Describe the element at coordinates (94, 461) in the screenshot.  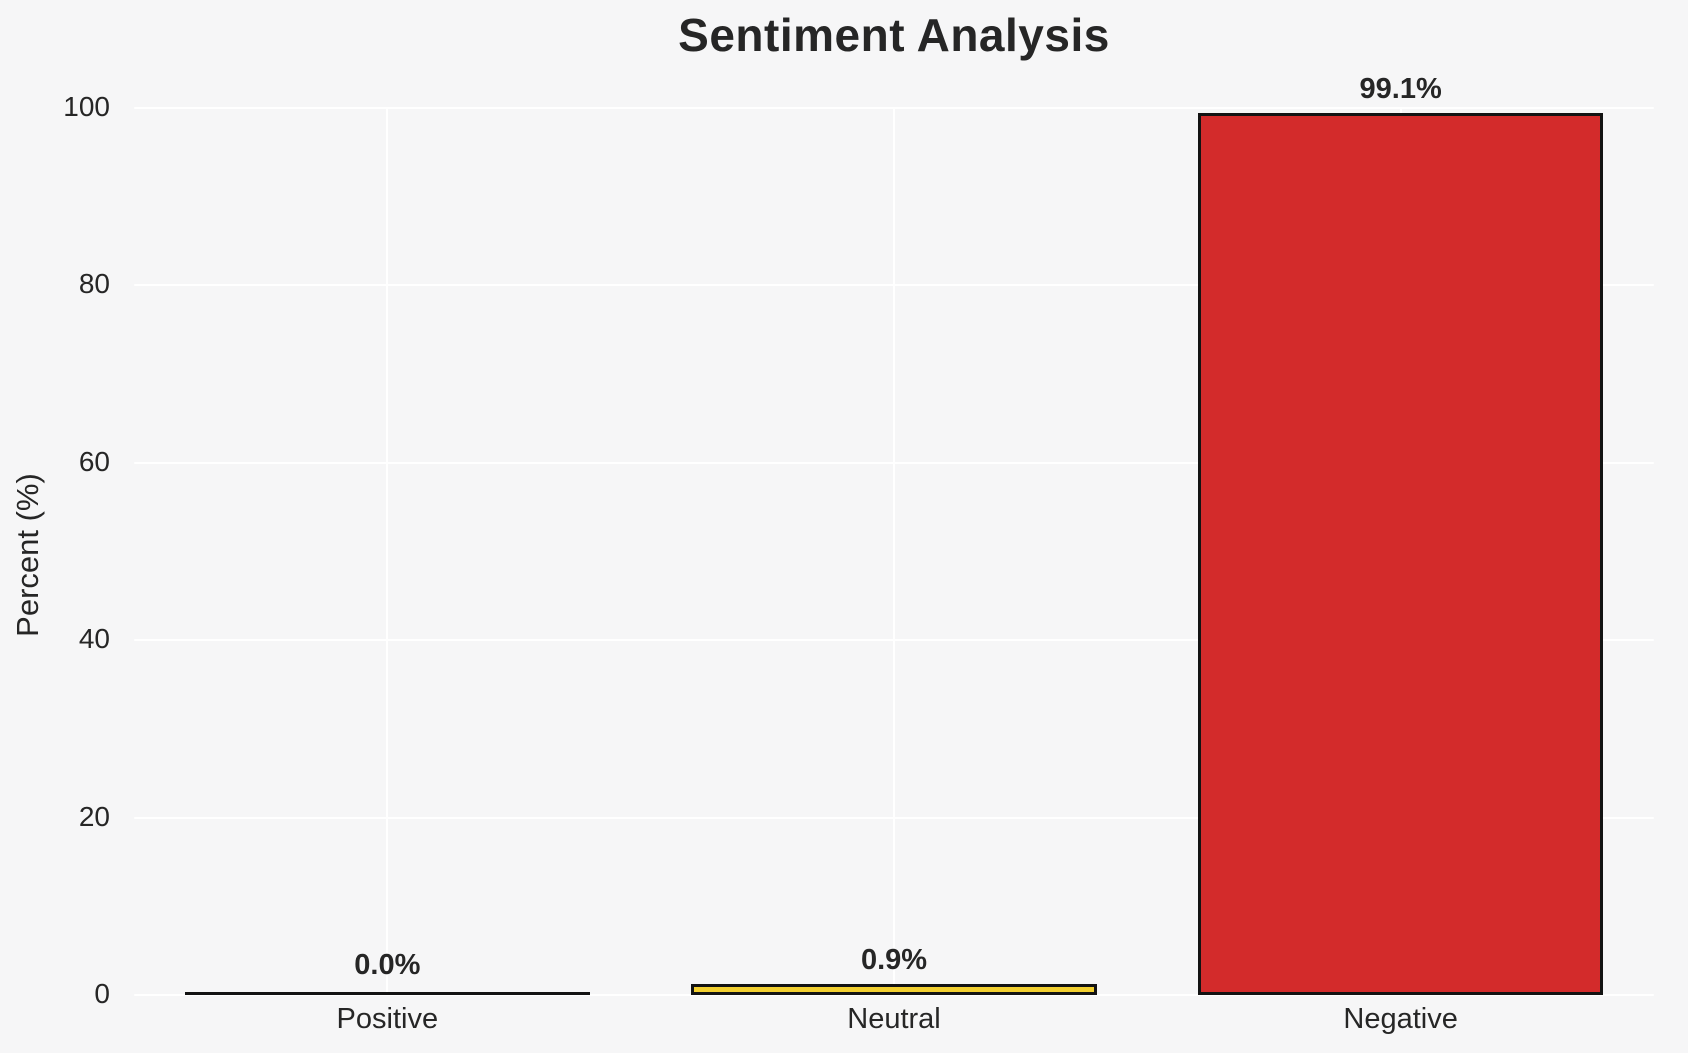
I see `y-tick-label-60: 60` at that location.